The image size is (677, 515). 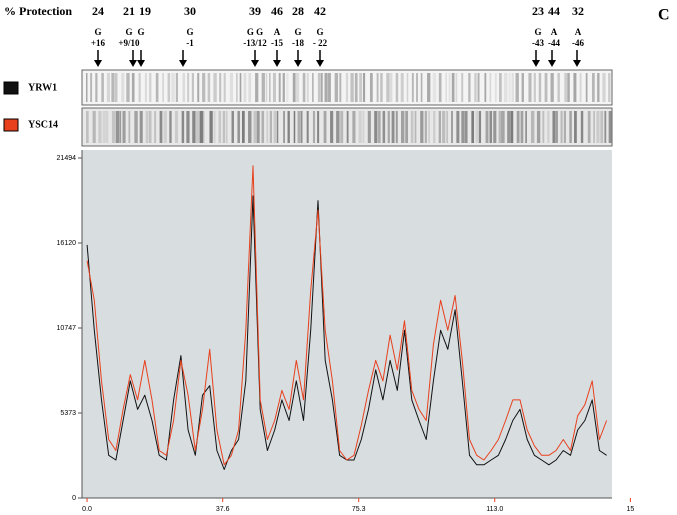 What do you see at coordinates (538, 43) in the screenshot?
I see `position-label: -43` at bounding box center [538, 43].